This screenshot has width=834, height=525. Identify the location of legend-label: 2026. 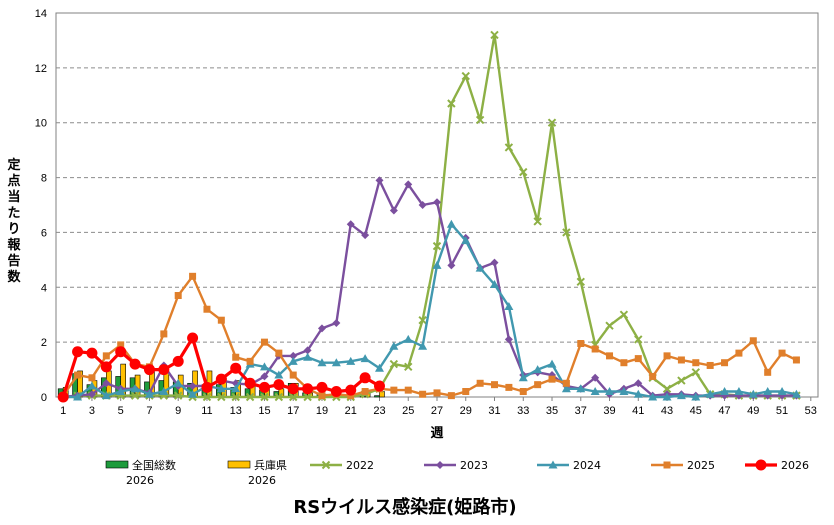
(140, 480).